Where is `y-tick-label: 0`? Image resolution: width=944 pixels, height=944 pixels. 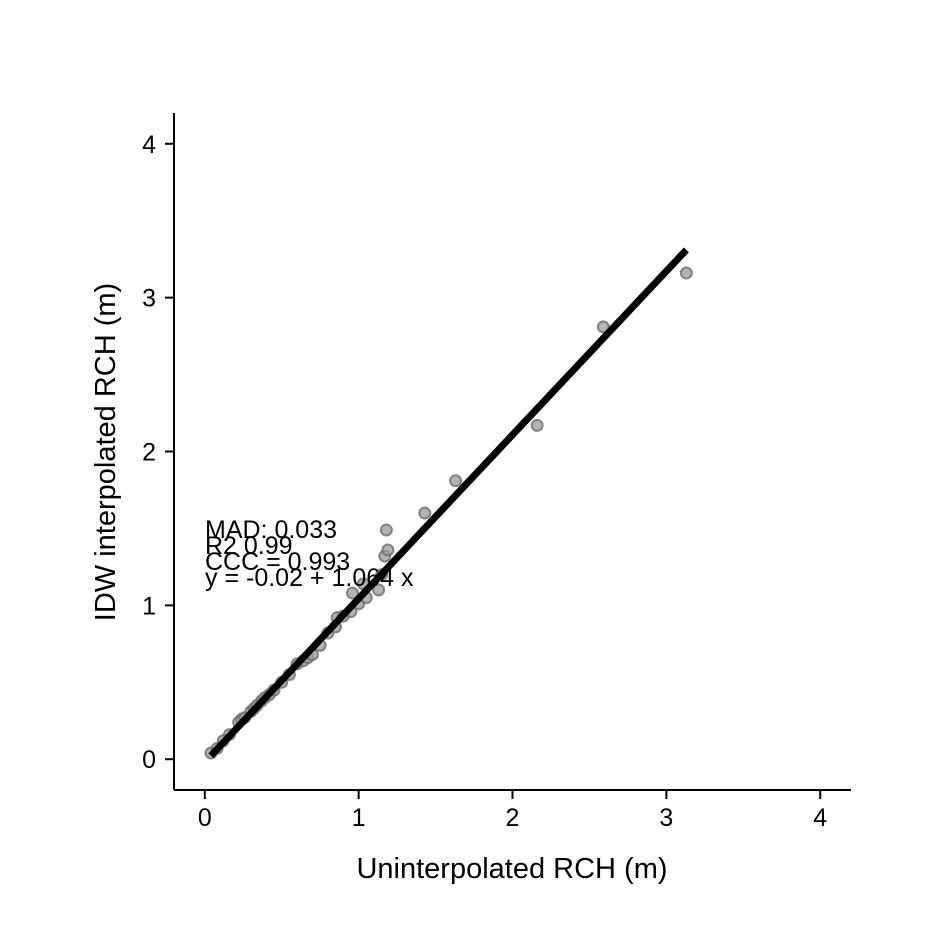
y-tick-label: 0 is located at coordinates (149, 760).